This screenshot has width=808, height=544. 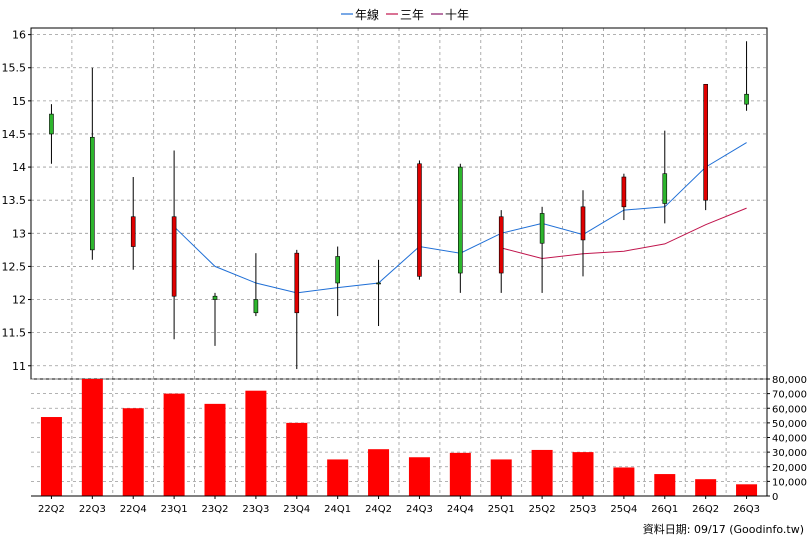 What do you see at coordinates (255, 509) in the screenshot?
I see `x-tick-label: 23Q3` at bounding box center [255, 509].